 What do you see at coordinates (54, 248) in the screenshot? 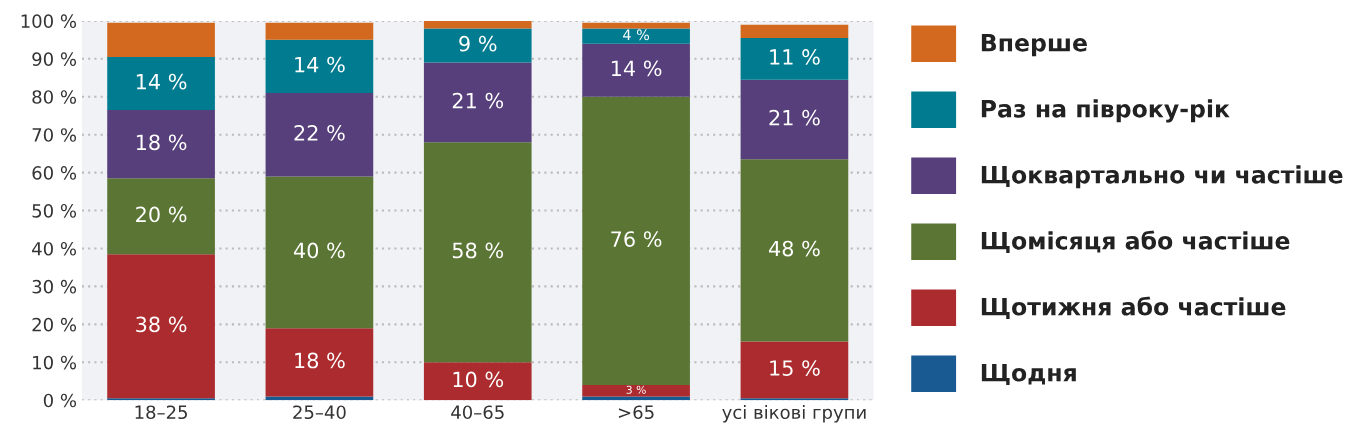
I see `y-tick-label: 40 %` at bounding box center [54, 248].